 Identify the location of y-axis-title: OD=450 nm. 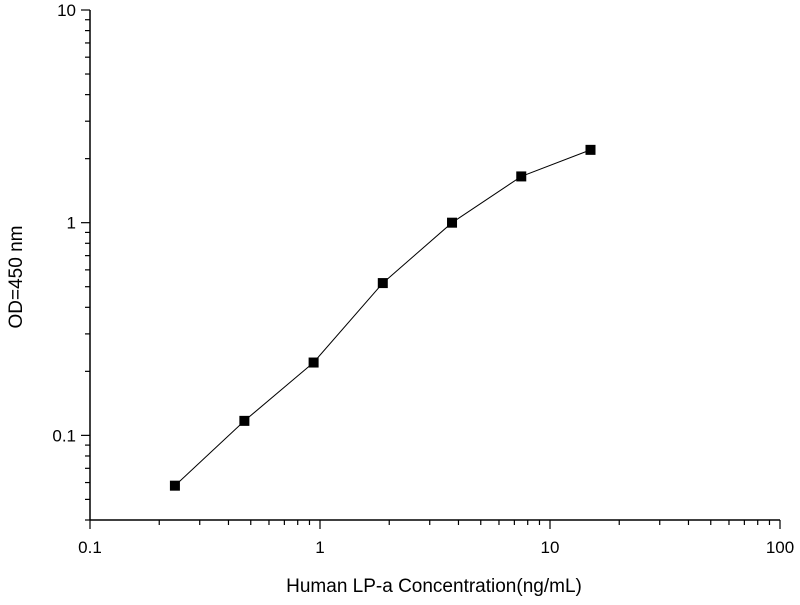
(16, 277).